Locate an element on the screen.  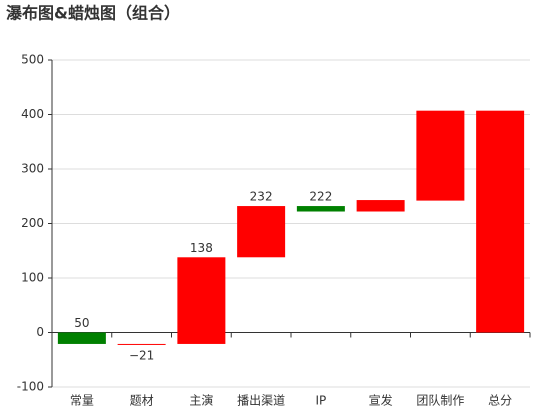
x-tick-label: IP is located at coordinates (320, 401).